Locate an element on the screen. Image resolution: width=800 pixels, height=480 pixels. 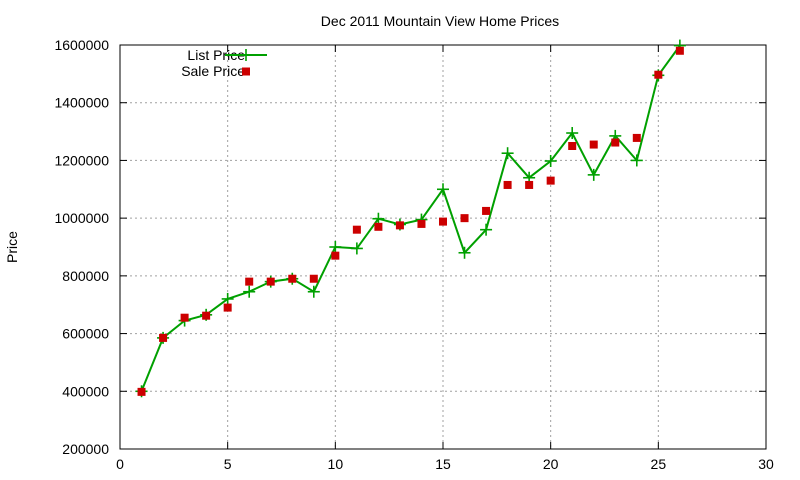
y-tick-label: 1000000 is located at coordinates (81, 218).